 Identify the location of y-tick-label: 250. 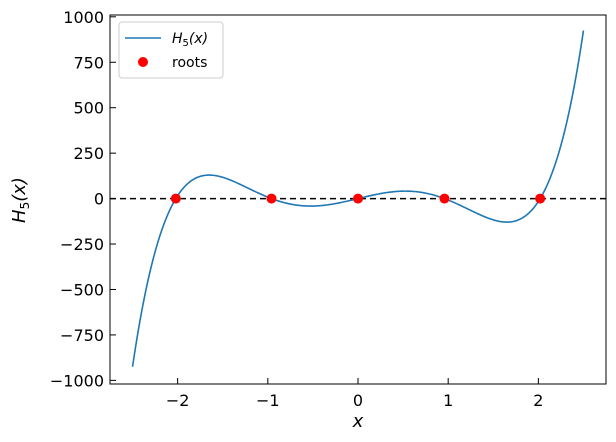
(88, 153).